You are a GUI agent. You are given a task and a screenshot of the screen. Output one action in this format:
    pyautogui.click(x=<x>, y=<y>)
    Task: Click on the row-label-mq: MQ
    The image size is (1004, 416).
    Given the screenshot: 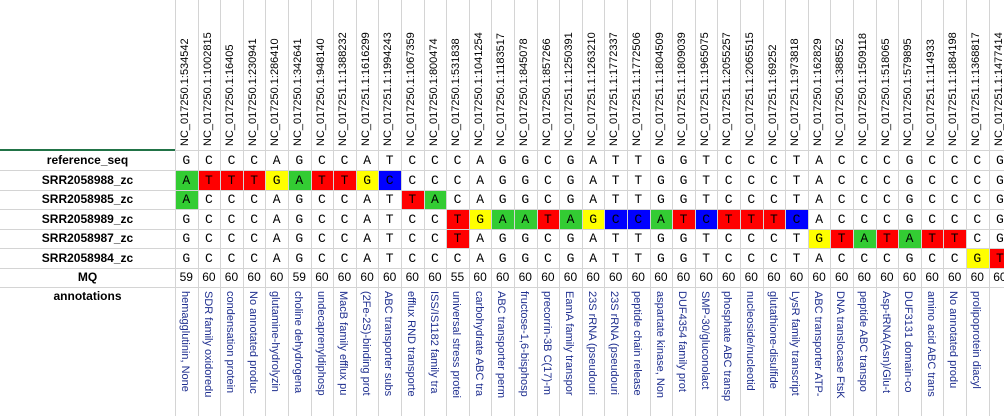 What is the action you would take?
    pyautogui.click(x=87, y=277)
    